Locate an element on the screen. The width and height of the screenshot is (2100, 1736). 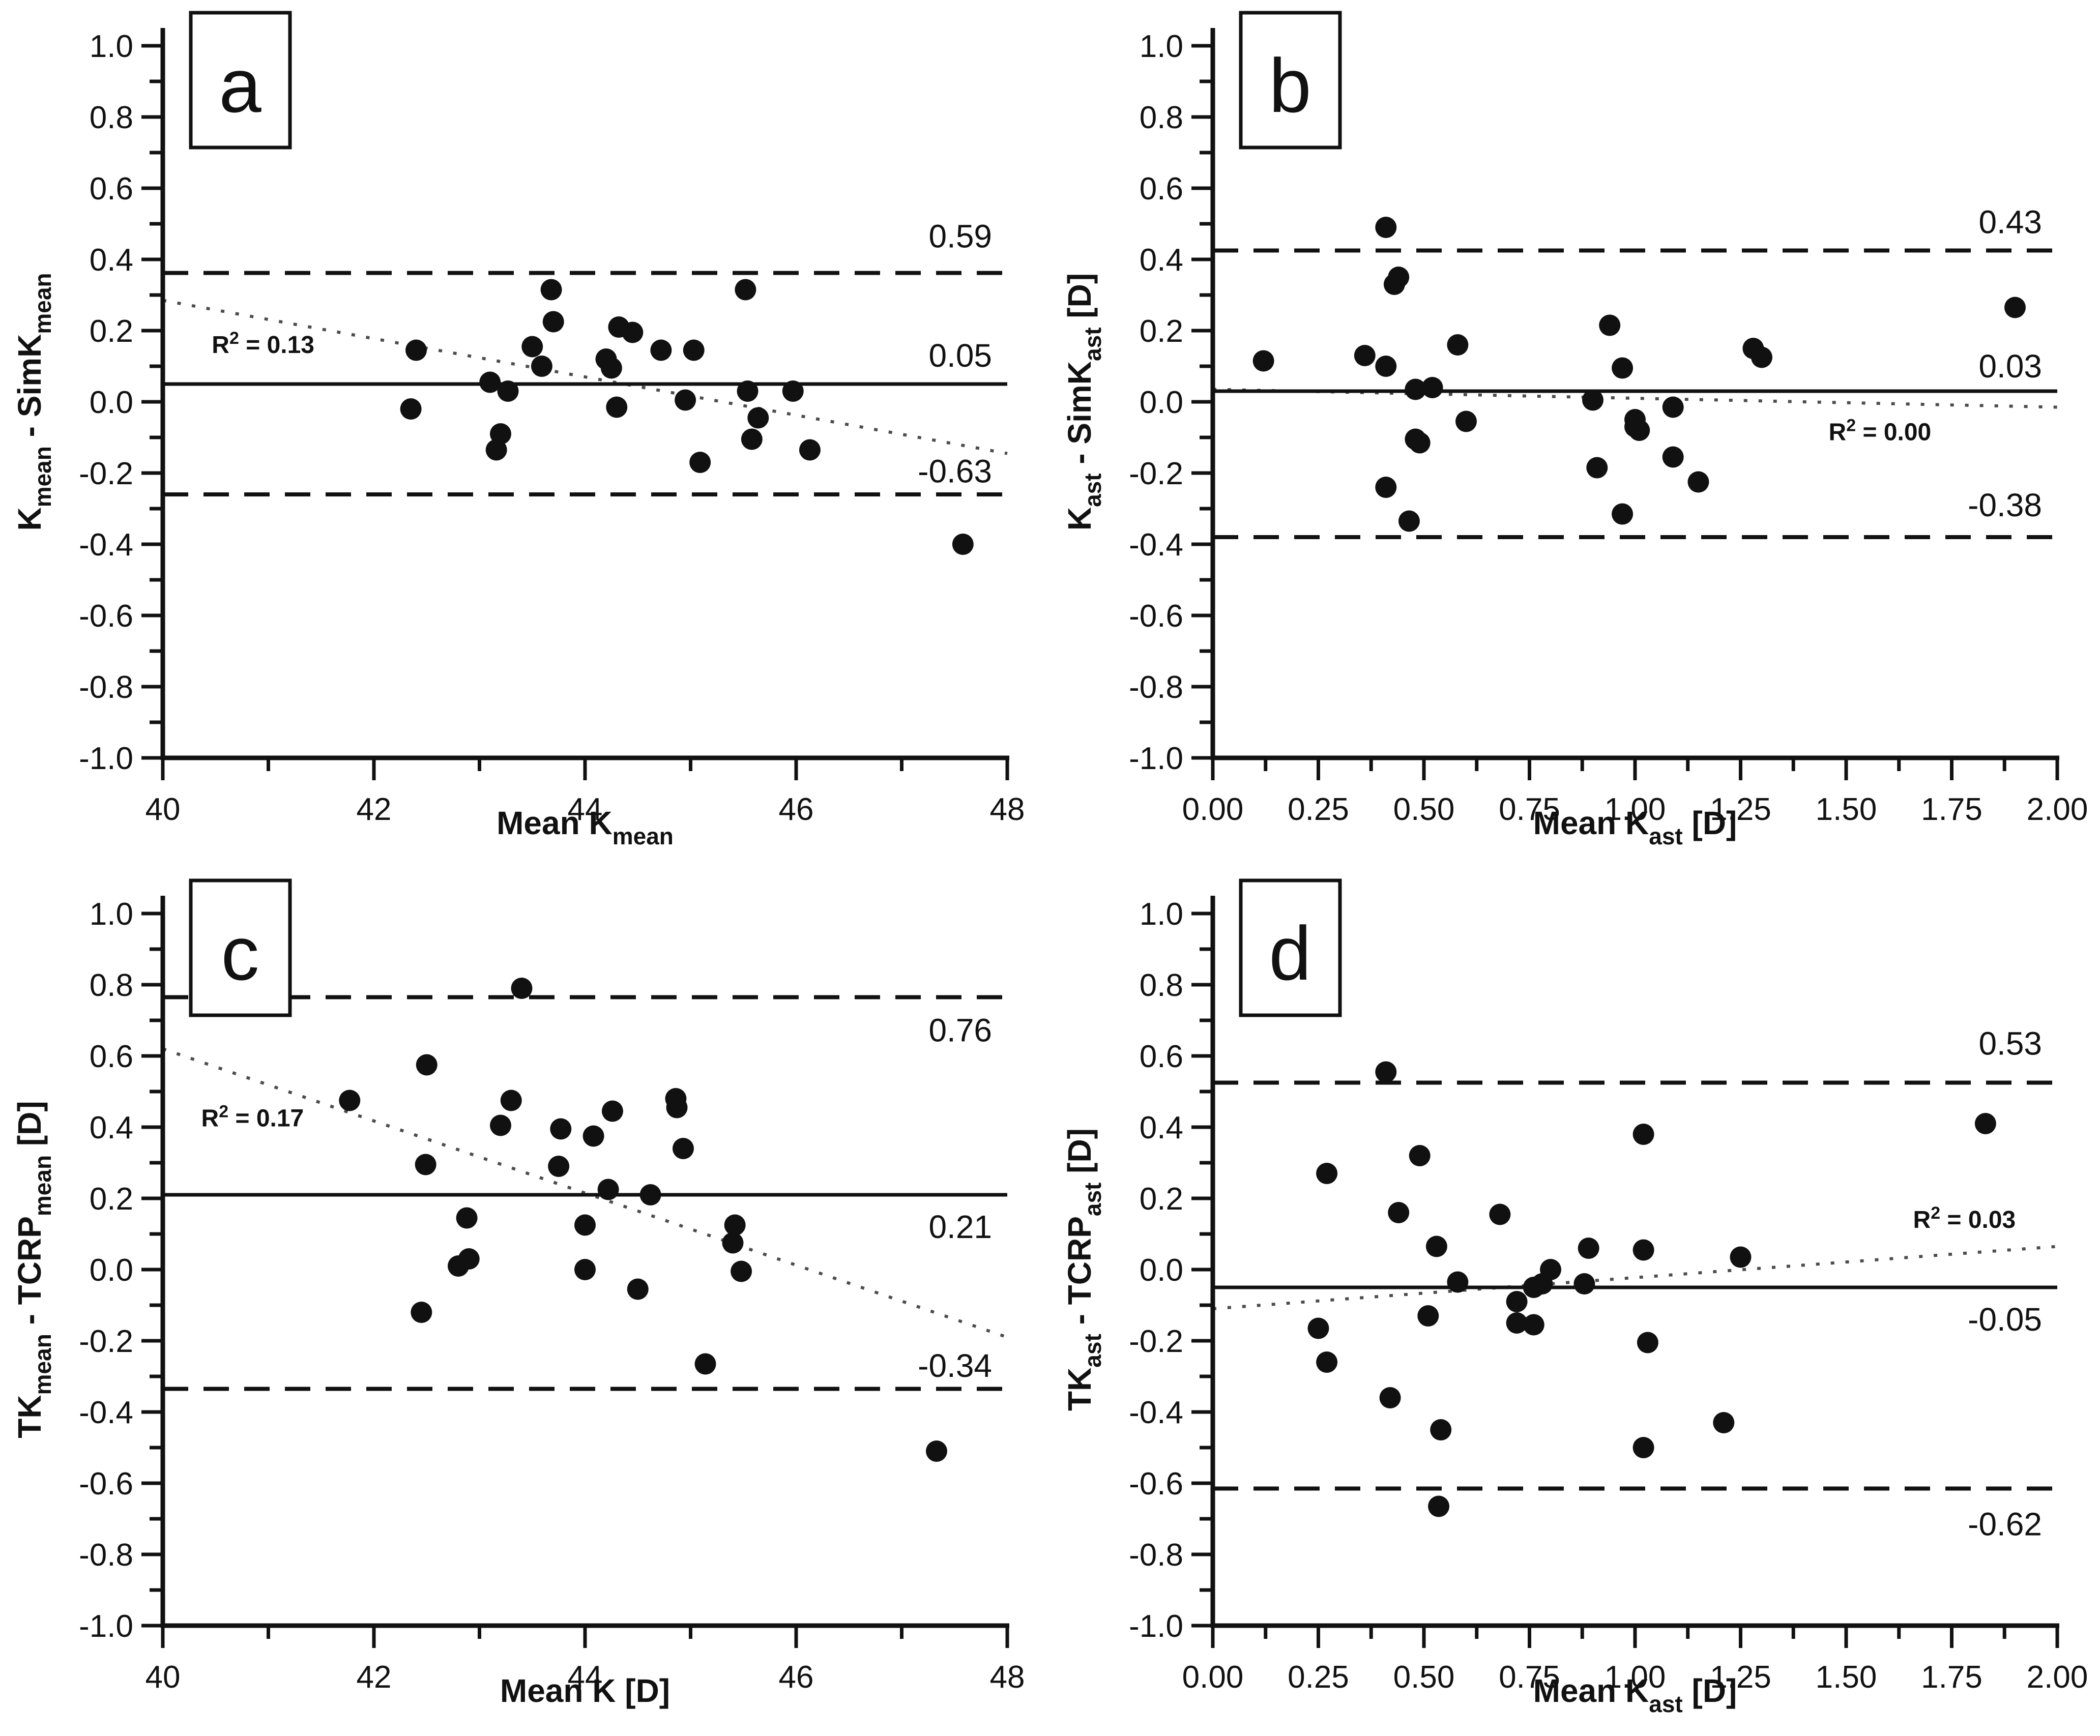
trend-line is located at coordinates (585, 1193).